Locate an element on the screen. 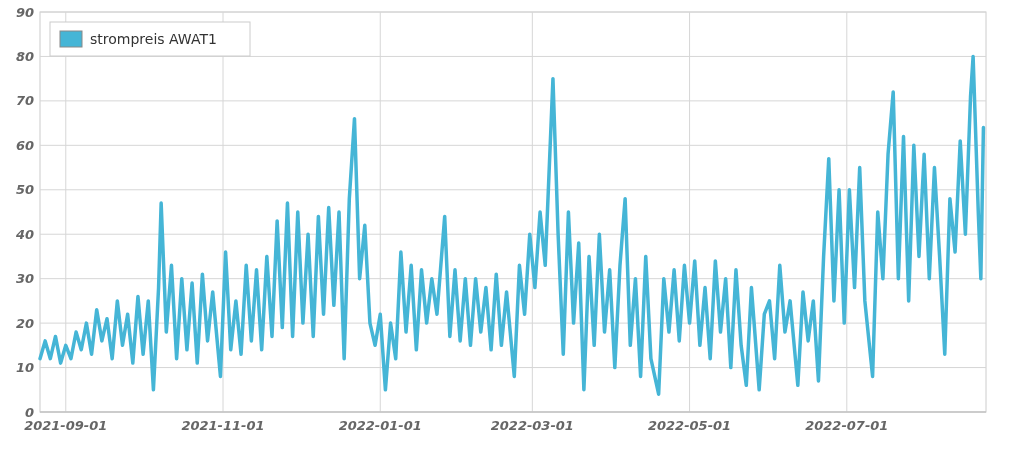 The image size is (1020, 450). y-tick-label: 0 is located at coordinates (29, 412).